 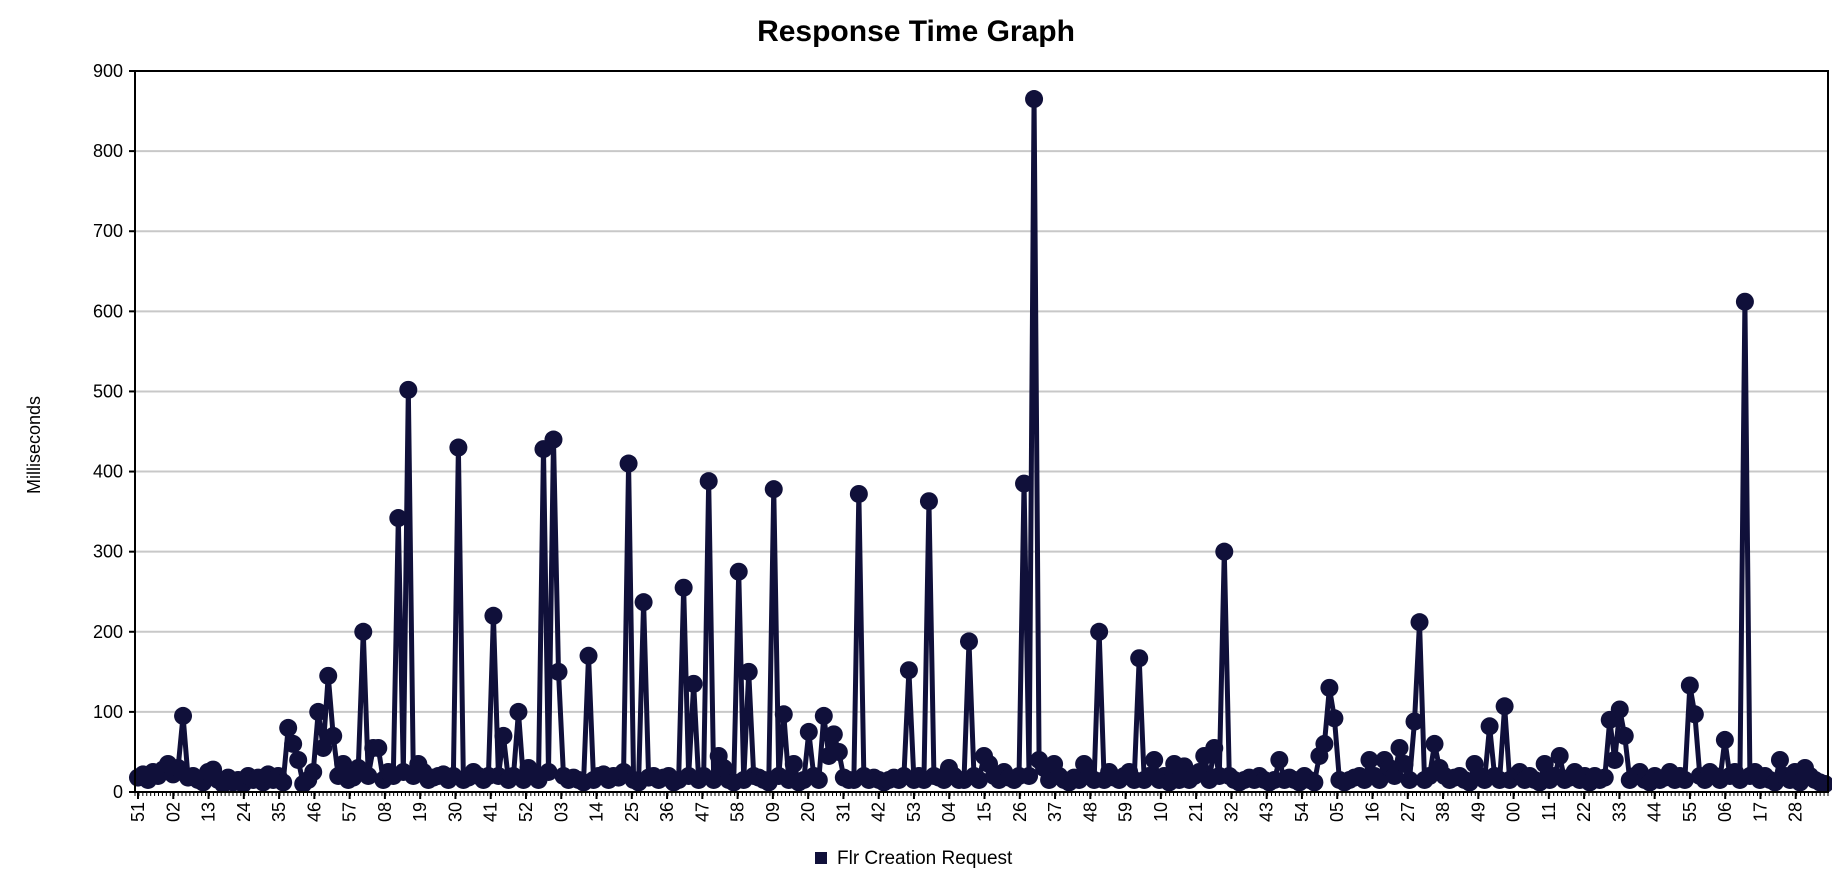 I want to click on legend-label: Flr Creation Request, so click(x=925, y=858).